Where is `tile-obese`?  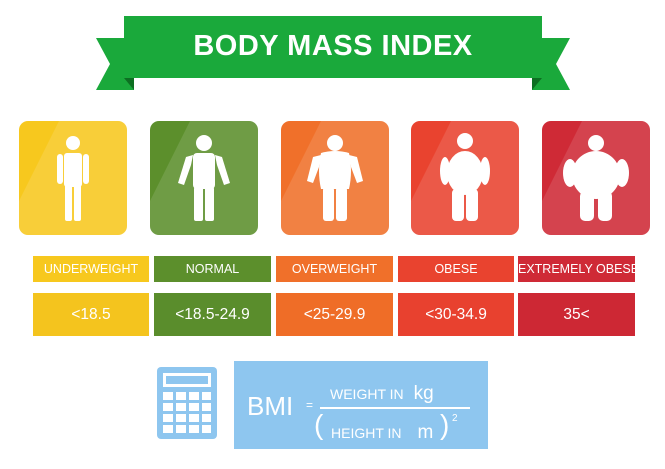
tile-obese is located at coordinates (465, 178).